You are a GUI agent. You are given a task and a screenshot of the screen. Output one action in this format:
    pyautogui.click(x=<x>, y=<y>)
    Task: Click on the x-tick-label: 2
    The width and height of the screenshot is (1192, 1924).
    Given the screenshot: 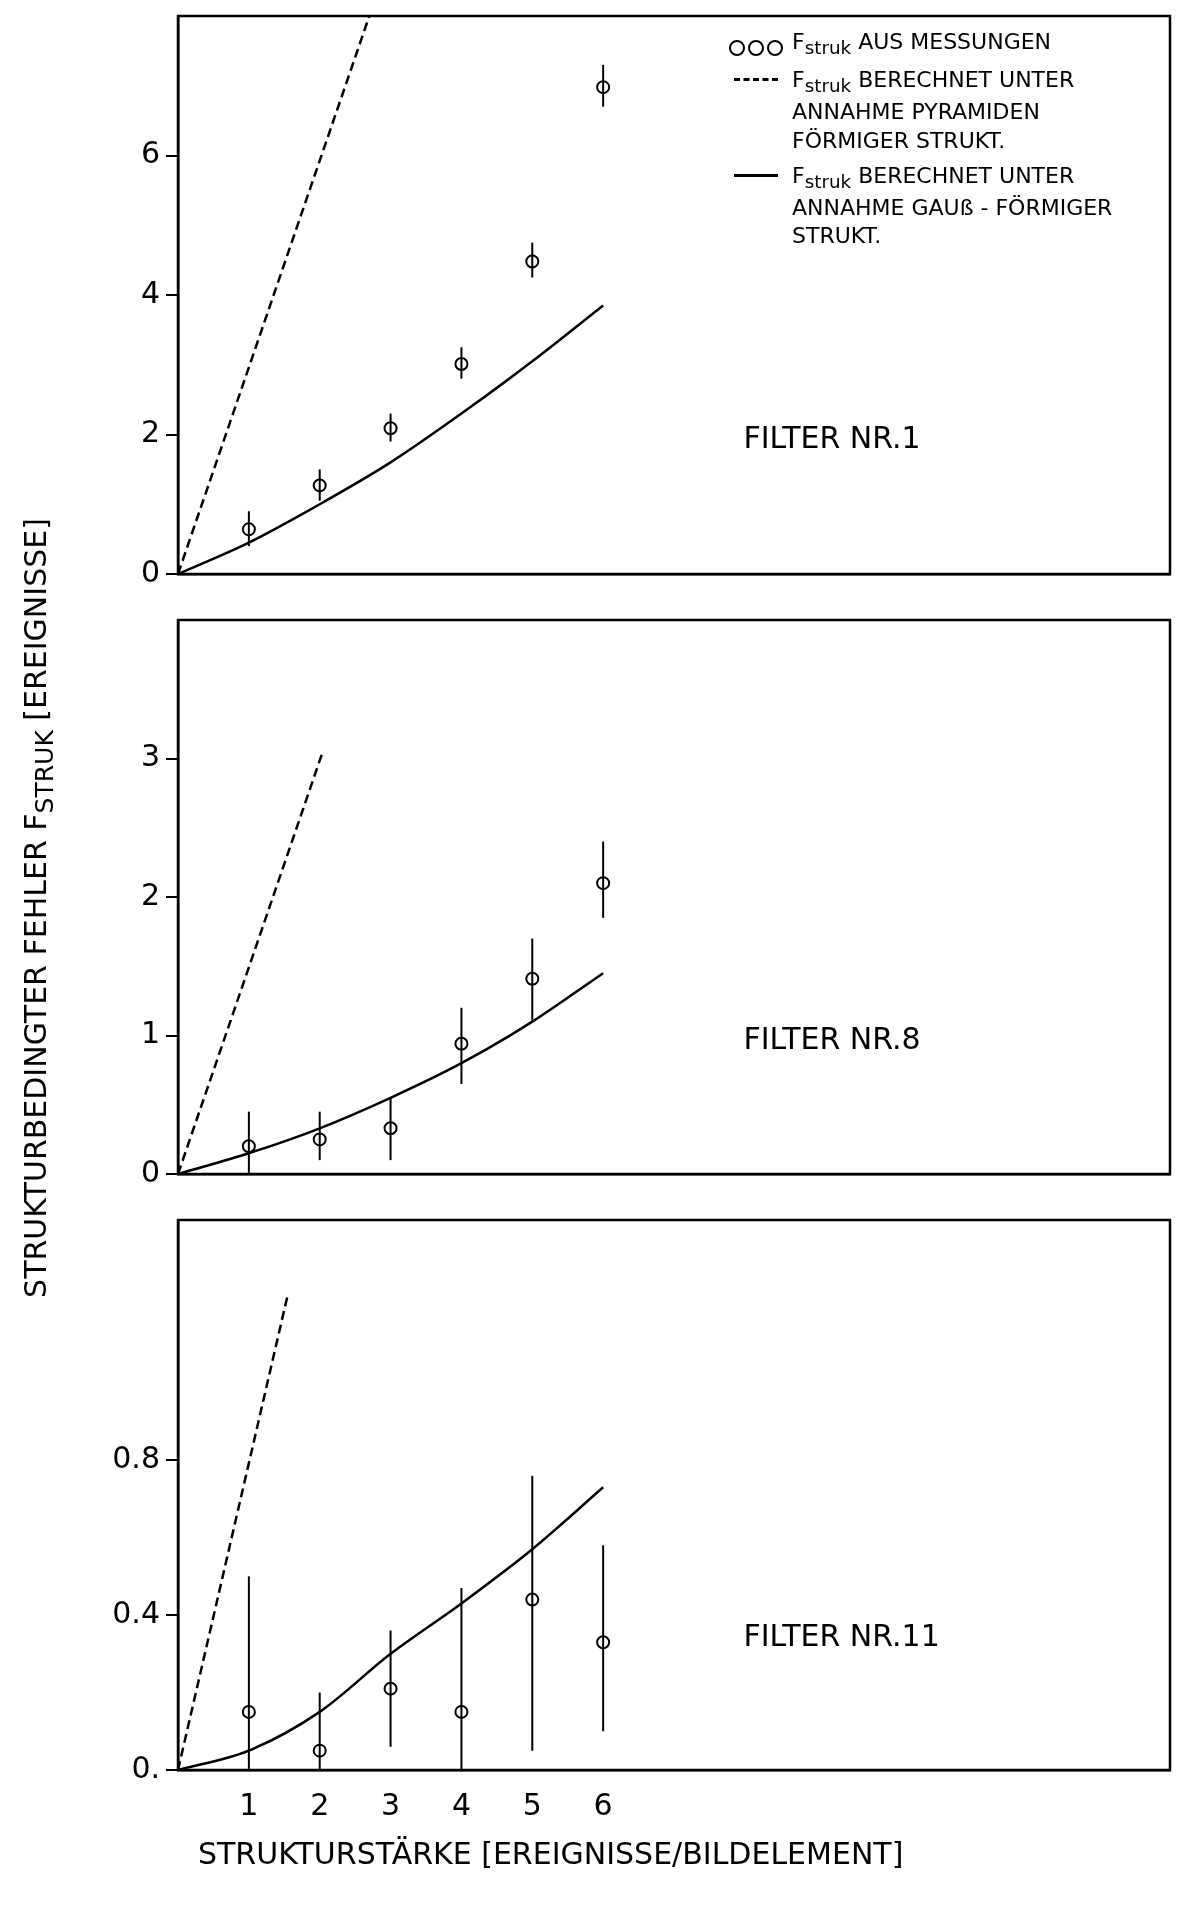 What is the action you would take?
    pyautogui.click(x=320, y=1804)
    